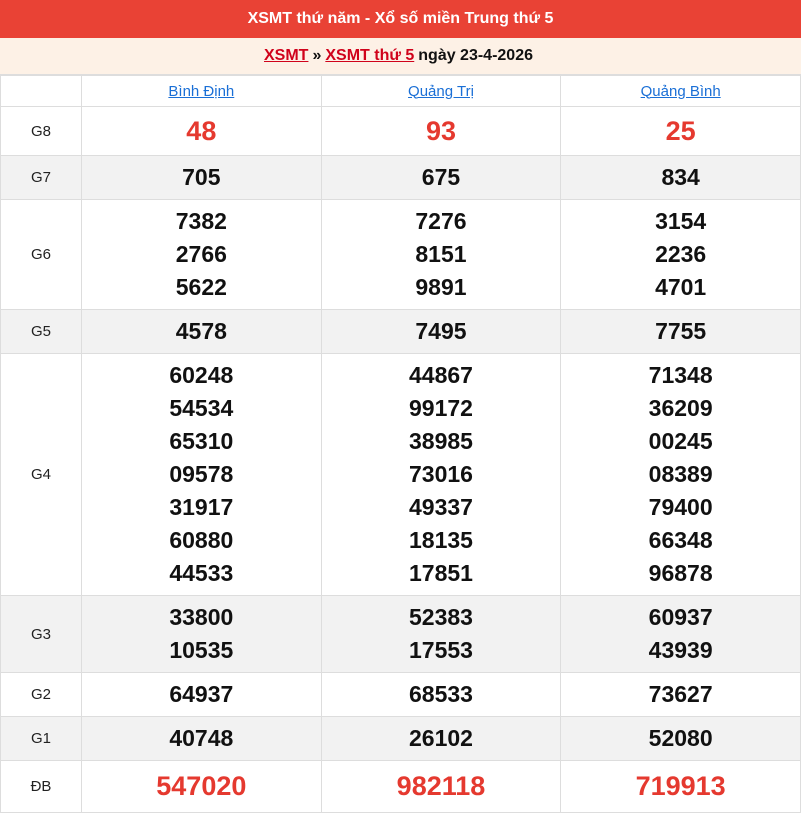 The width and height of the screenshot is (801, 813). I want to click on prize-number: 675, so click(441, 177).